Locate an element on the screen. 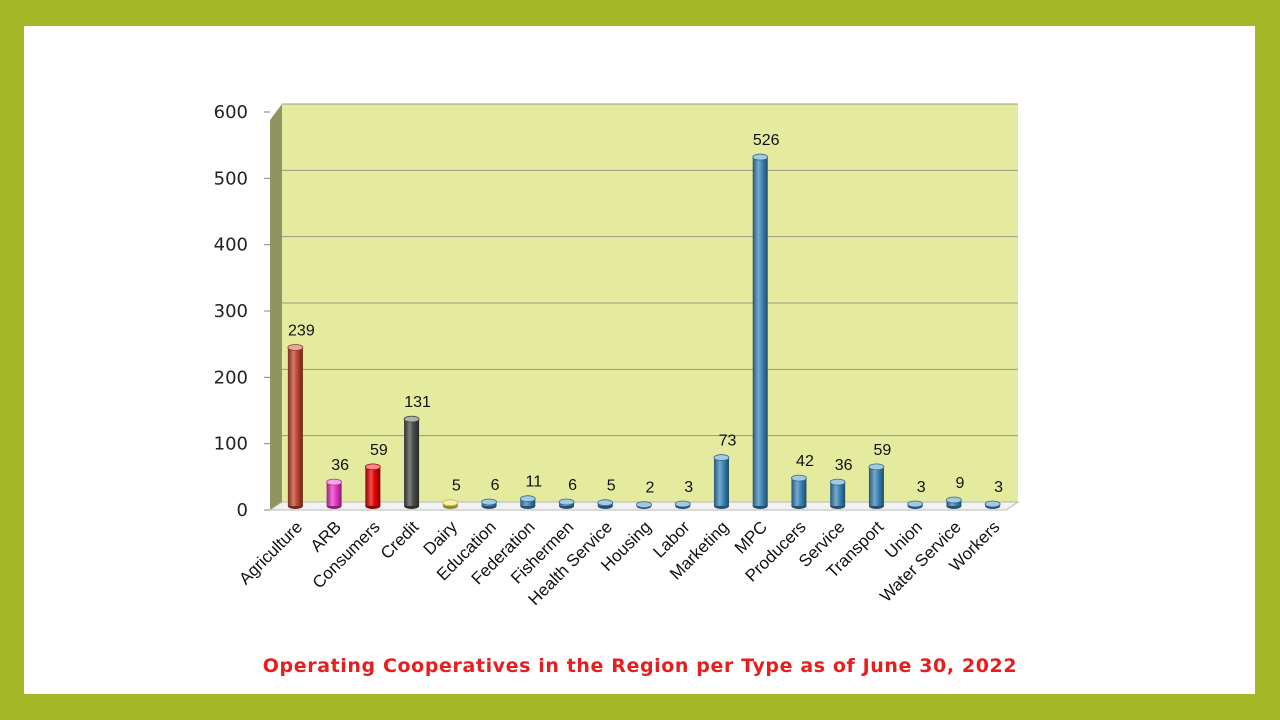  data-label: 2 is located at coordinates (650, 488).